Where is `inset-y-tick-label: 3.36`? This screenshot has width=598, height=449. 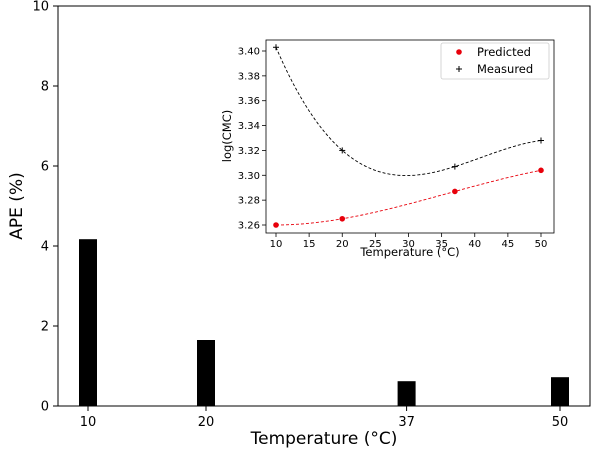
inset-y-tick-label: 3.36 is located at coordinates (249, 101).